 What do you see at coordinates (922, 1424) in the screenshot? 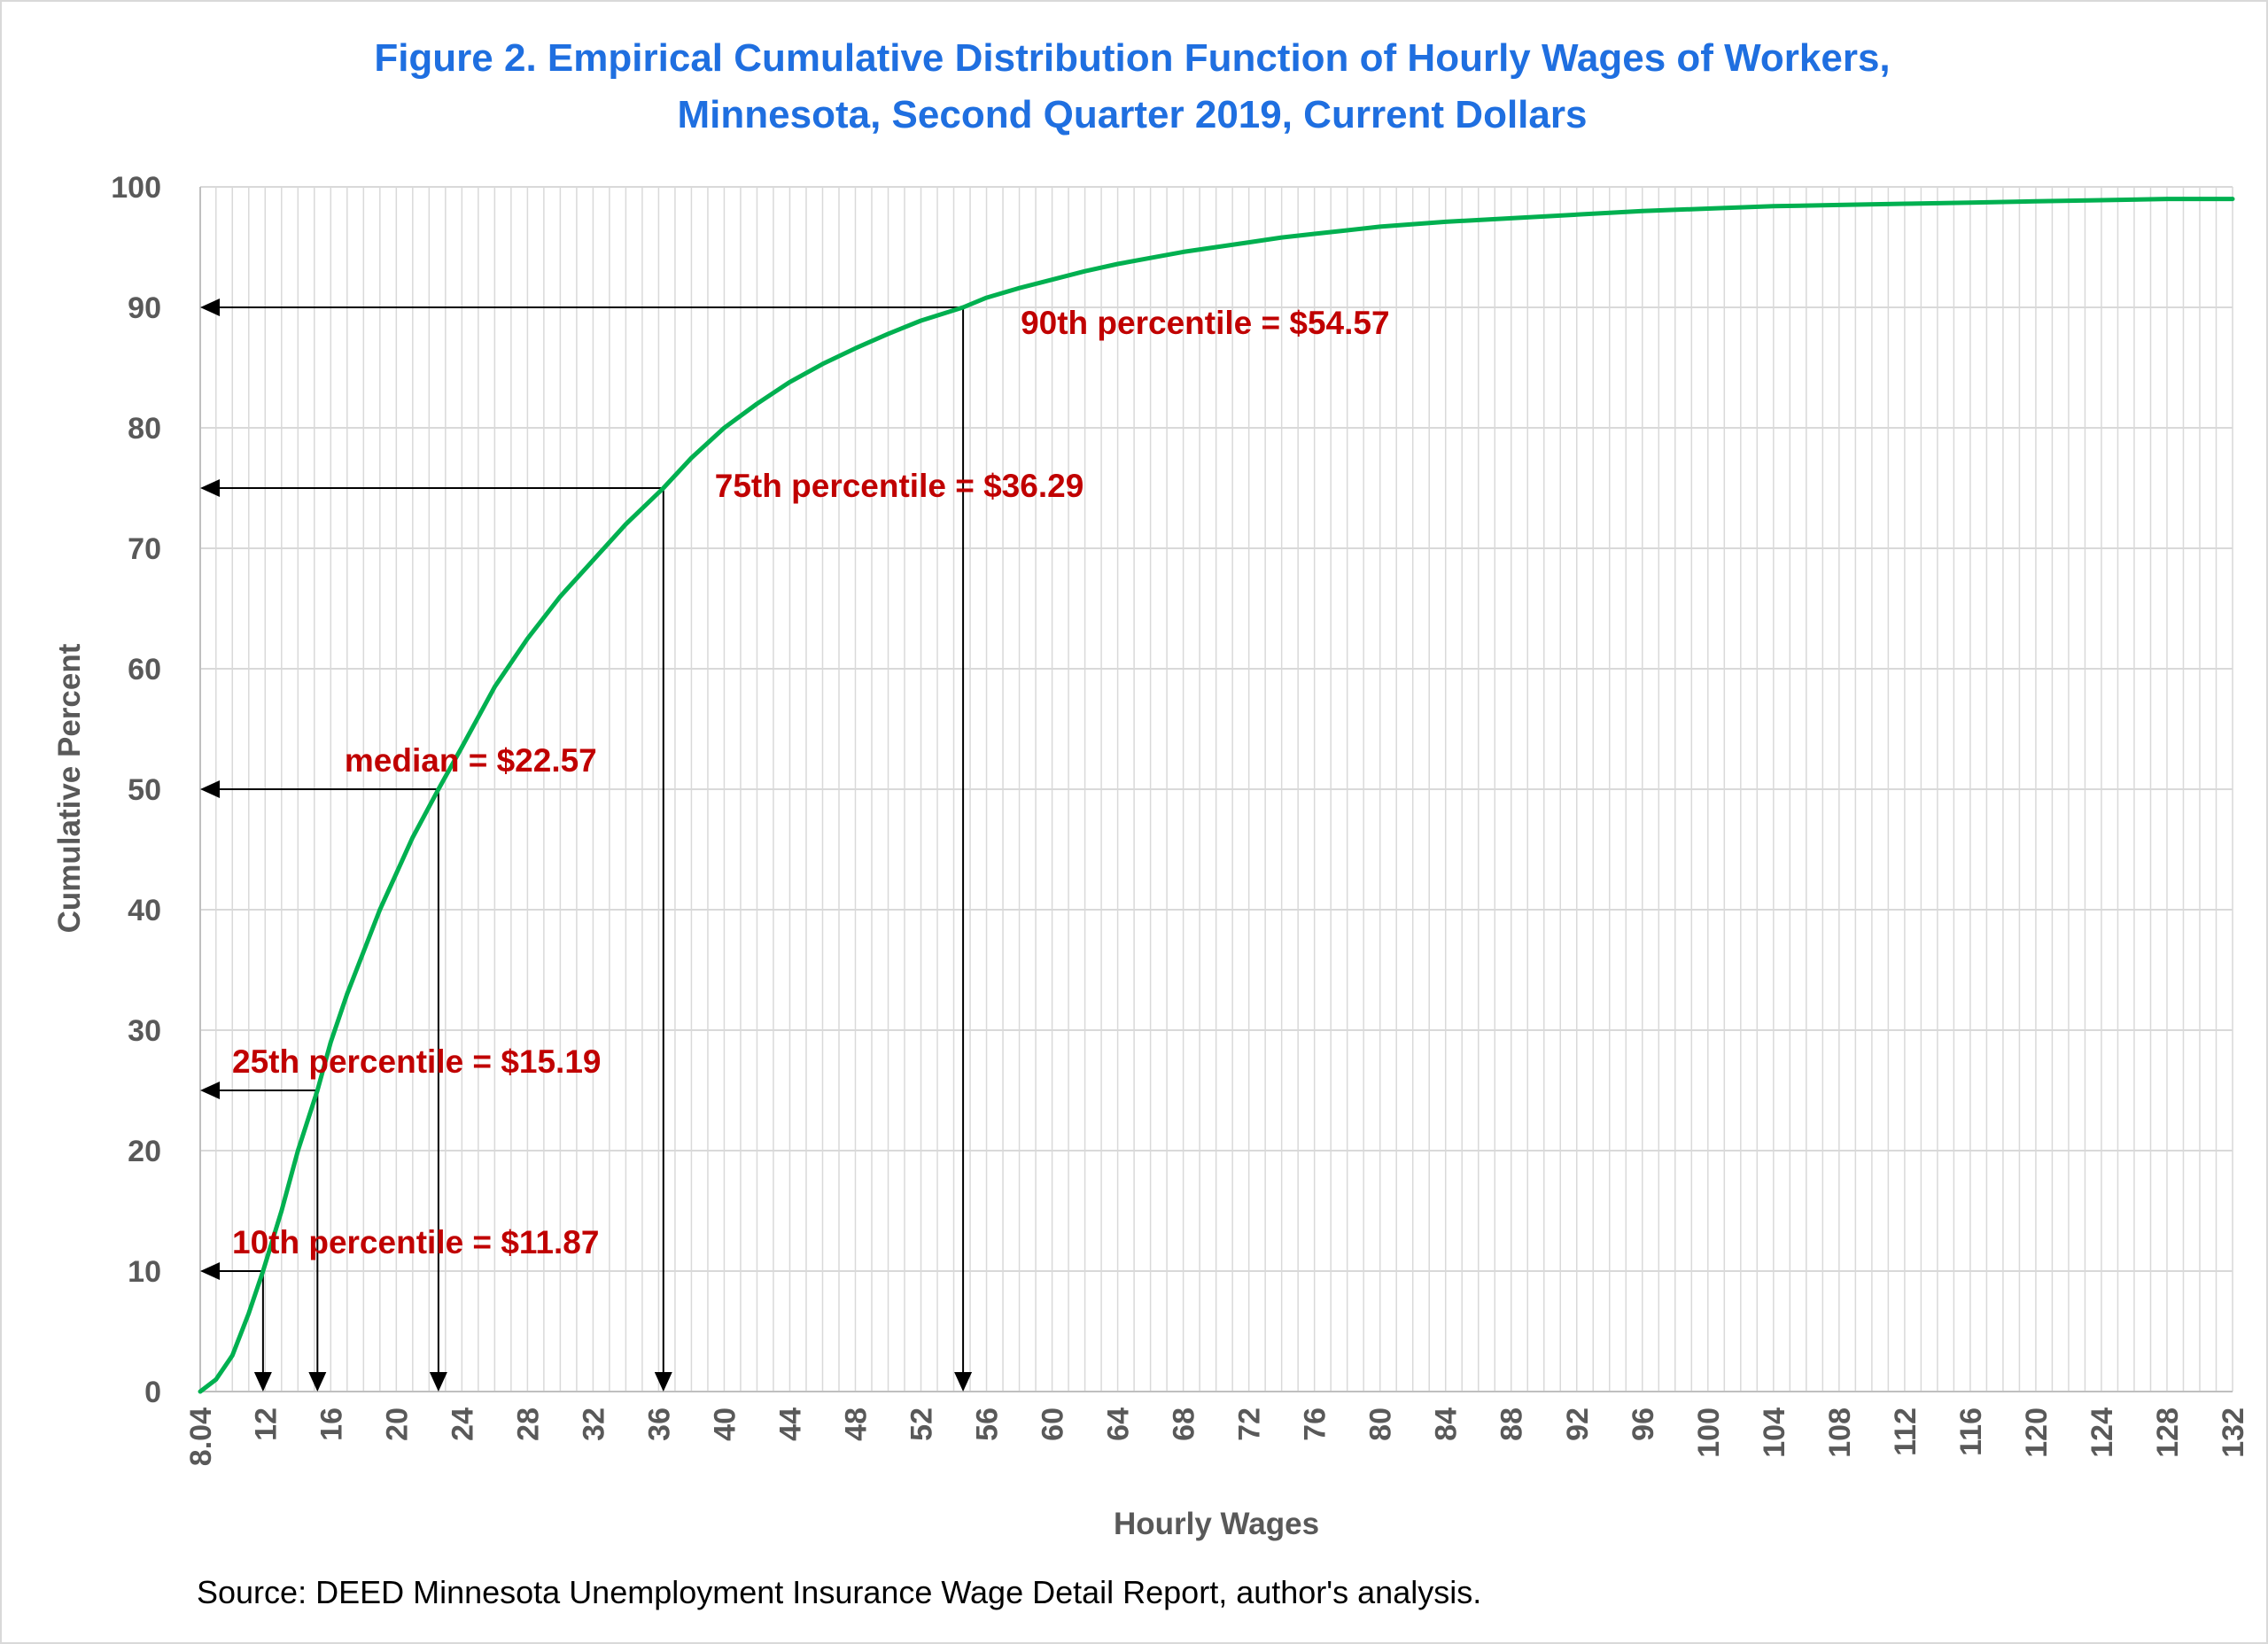
I see `x-tick-label: 52` at bounding box center [922, 1424].